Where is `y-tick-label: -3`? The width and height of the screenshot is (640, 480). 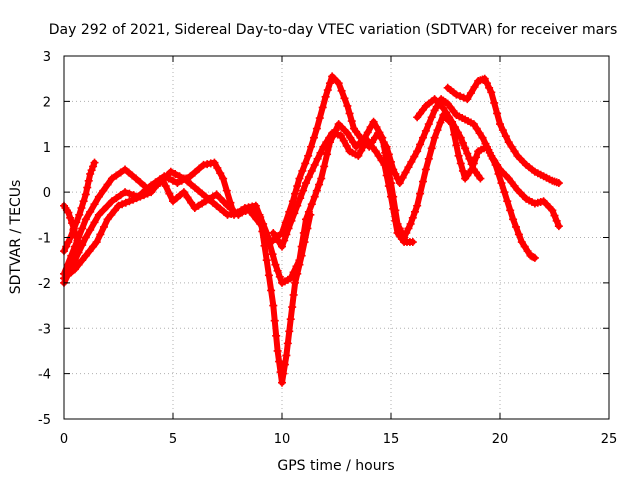 y-tick-label: -3 is located at coordinates (44, 329).